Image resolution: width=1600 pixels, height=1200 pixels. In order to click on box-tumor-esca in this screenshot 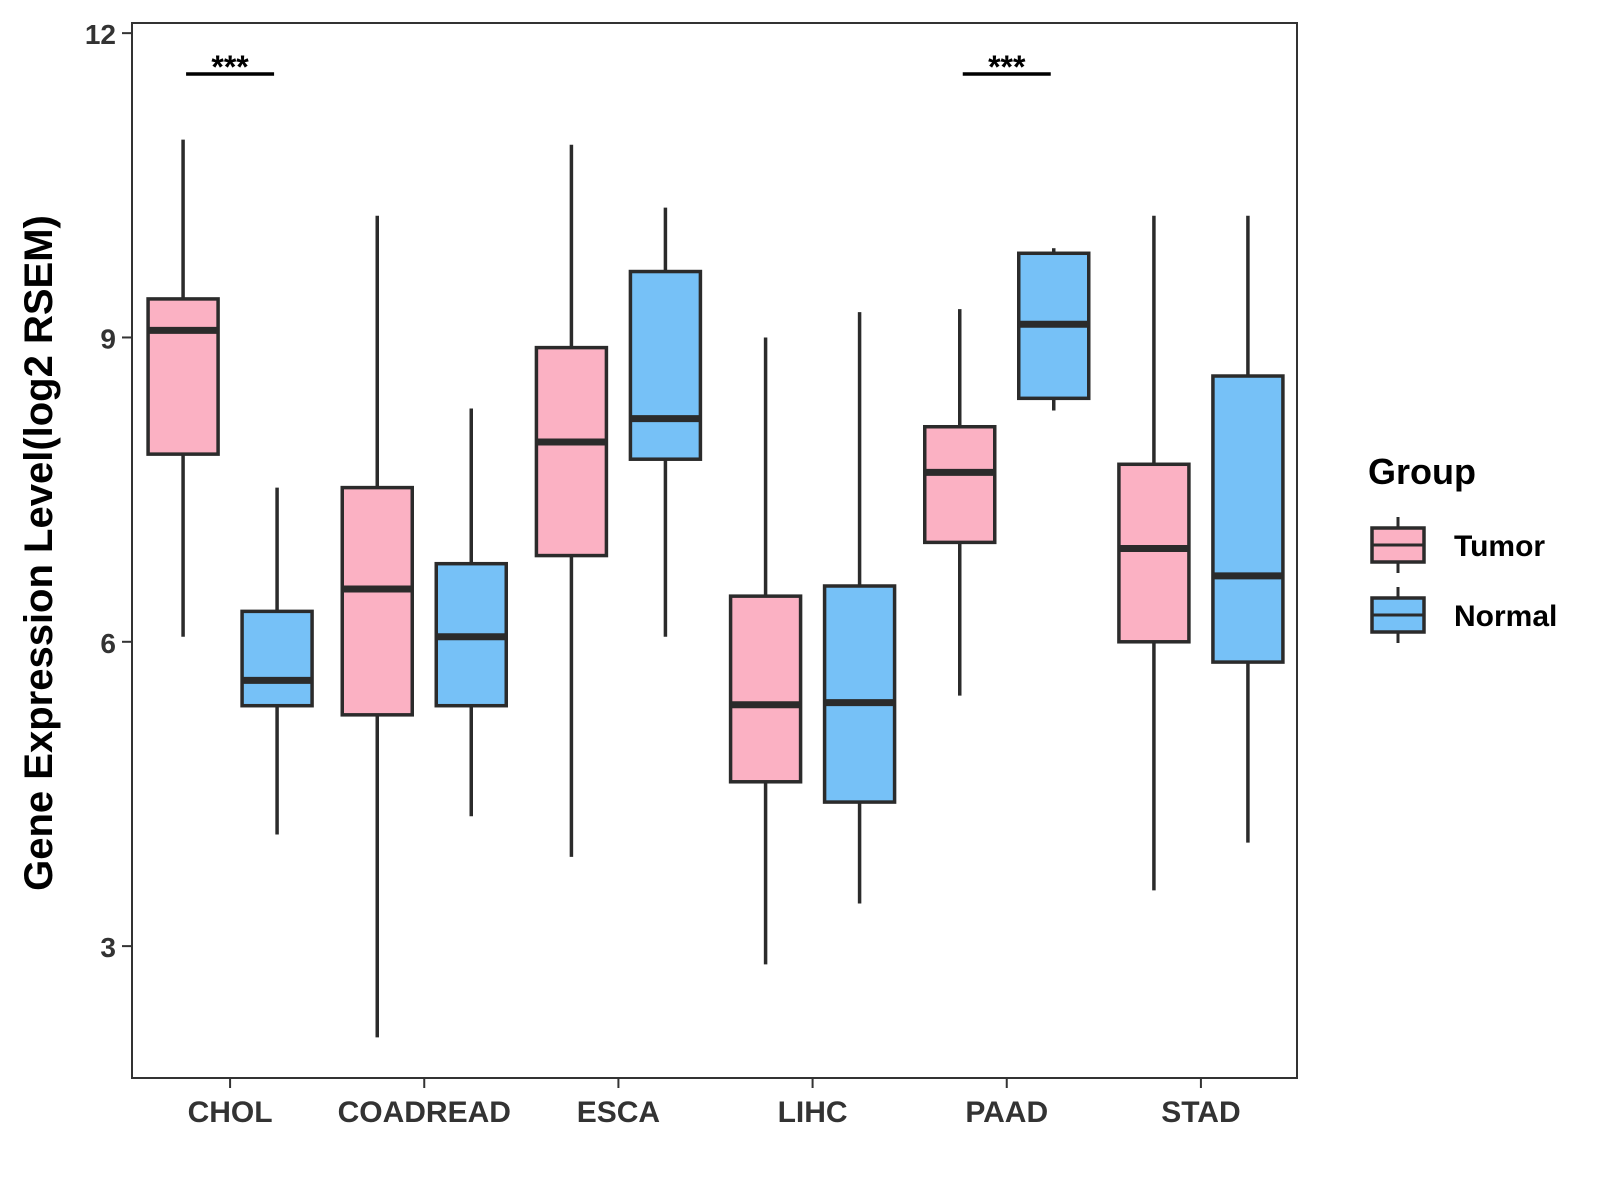, I will do `click(571, 500)`.